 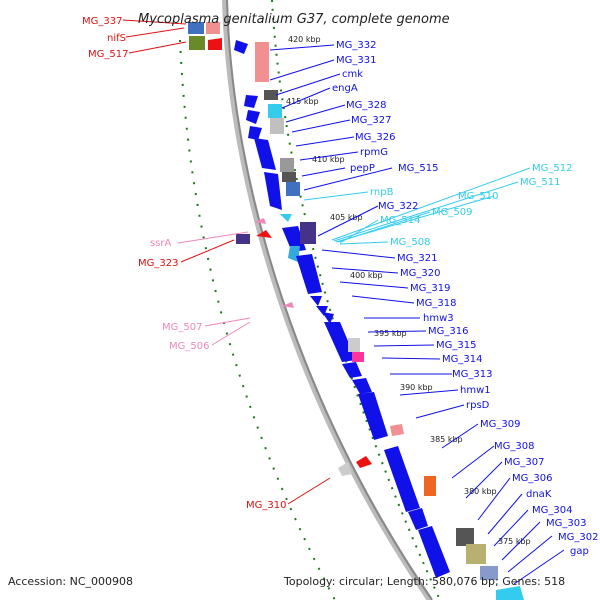 What do you see at coordinates (102, 21) in the screenshot?
I see `label-mg337: MG_337` at bounding box center [102, 21].